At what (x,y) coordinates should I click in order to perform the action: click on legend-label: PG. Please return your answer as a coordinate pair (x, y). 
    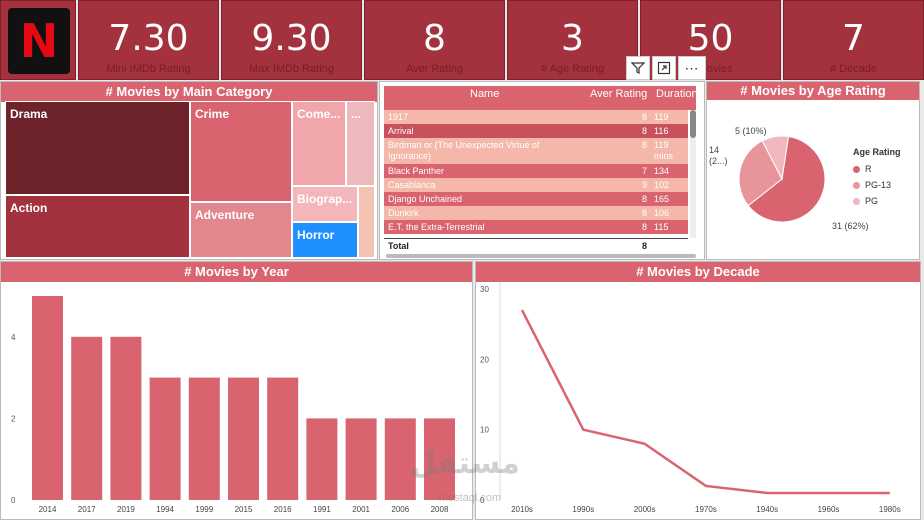
    Looking at the image, I should click on (872, 201).